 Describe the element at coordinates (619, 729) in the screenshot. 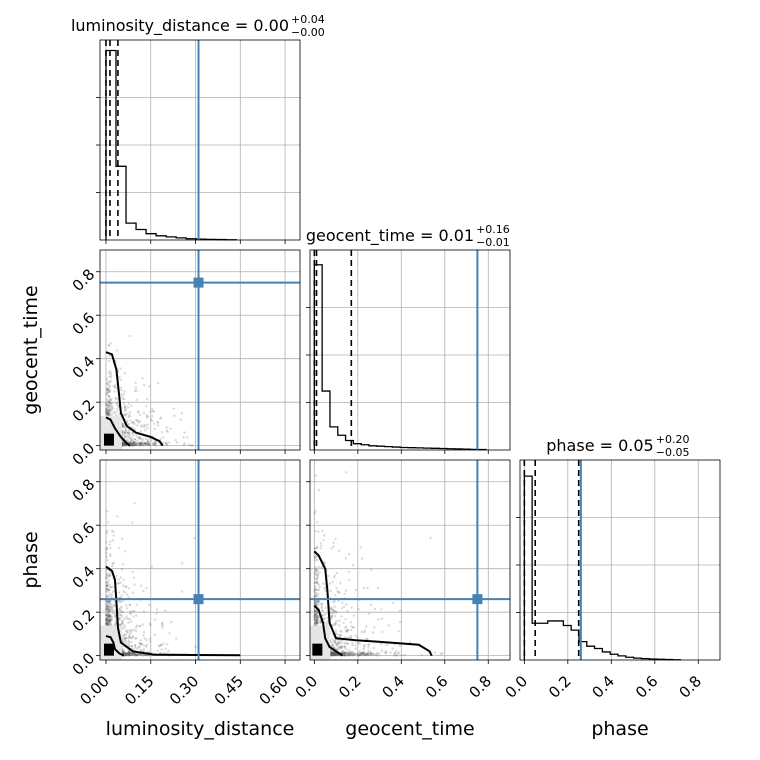

I see `x-axis-label-phase: phase` at that location.